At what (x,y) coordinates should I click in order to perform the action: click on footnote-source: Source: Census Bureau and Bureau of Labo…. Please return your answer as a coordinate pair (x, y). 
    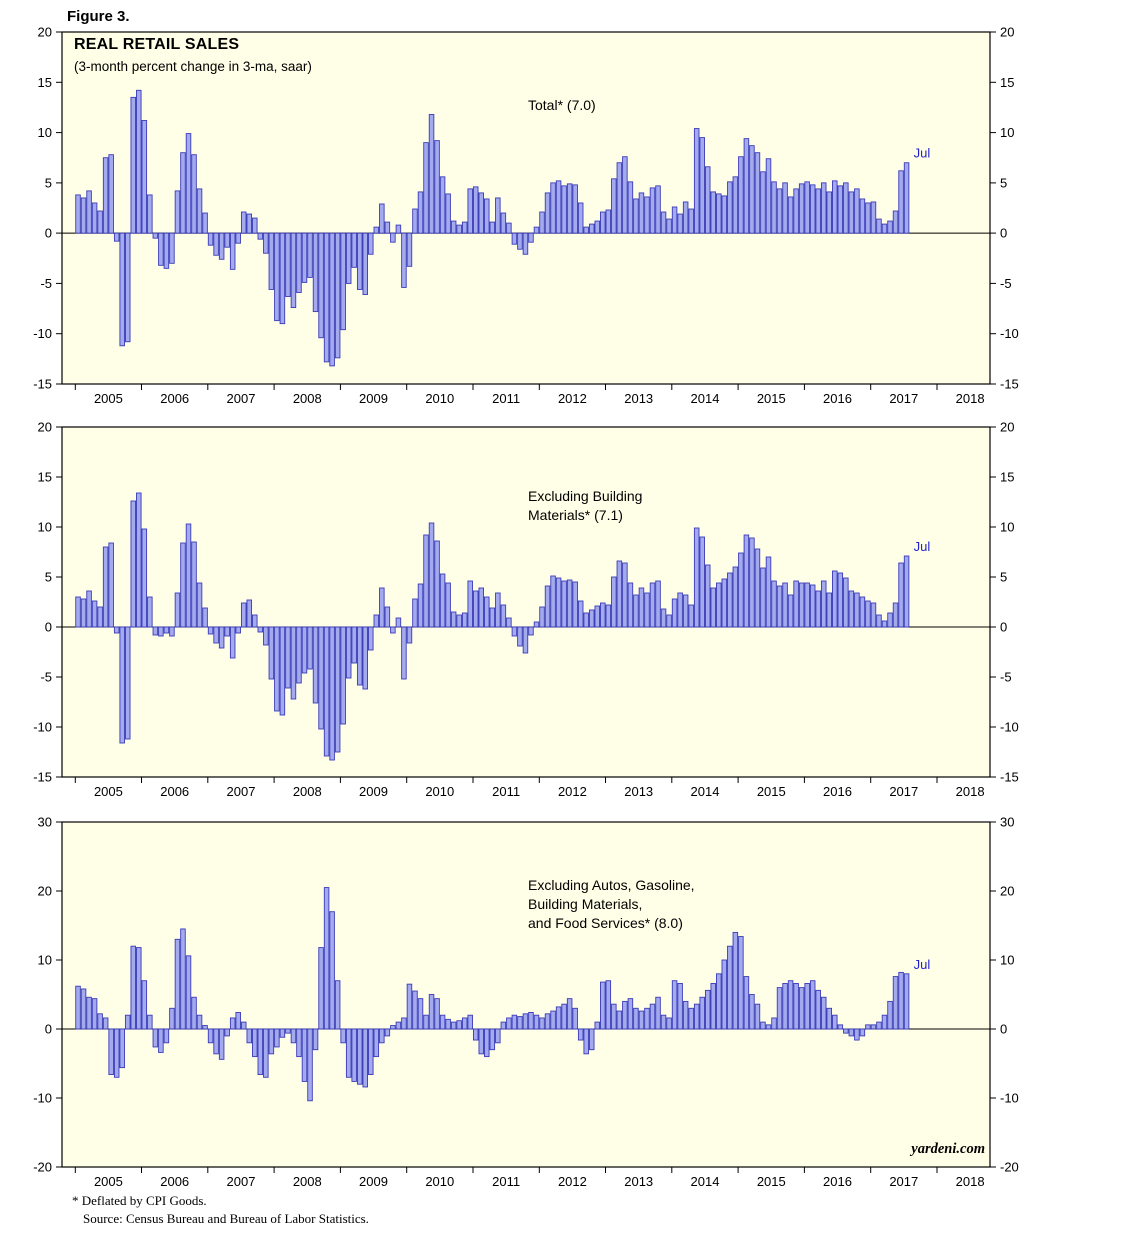
    Looking at the image, I should click on (226, 1219).